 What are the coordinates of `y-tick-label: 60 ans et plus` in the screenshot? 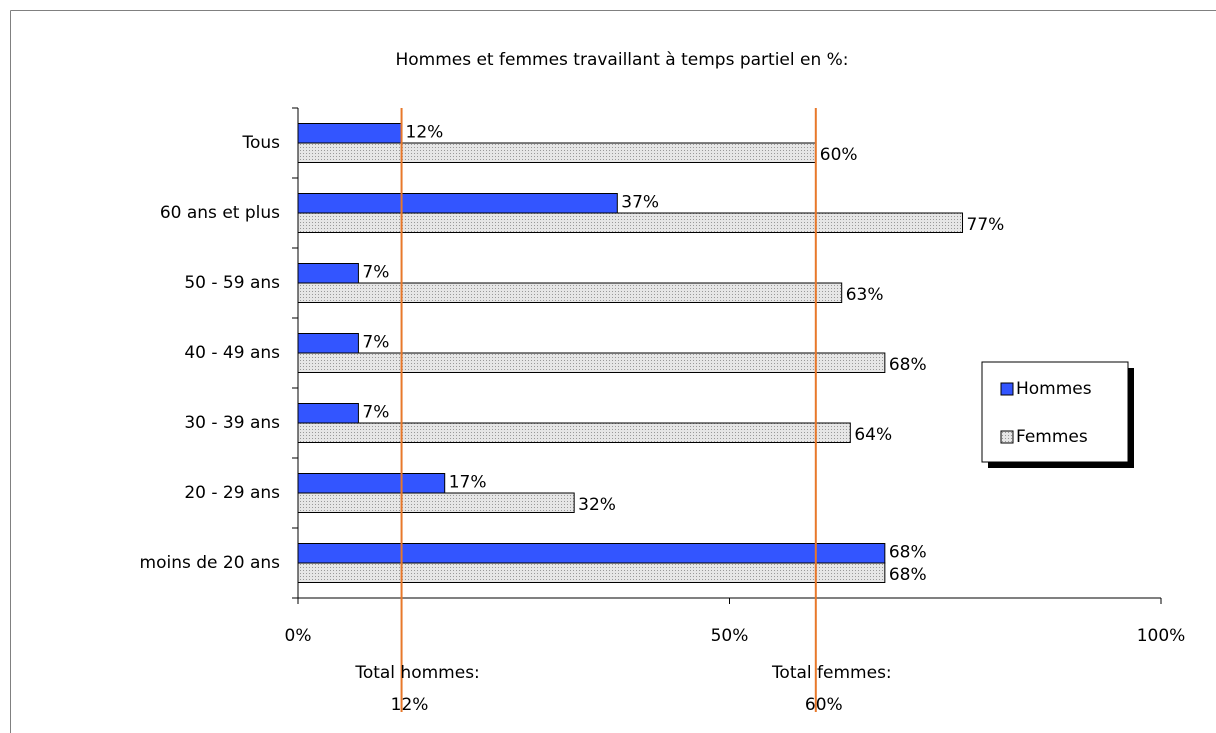 It's located at (220, 213).